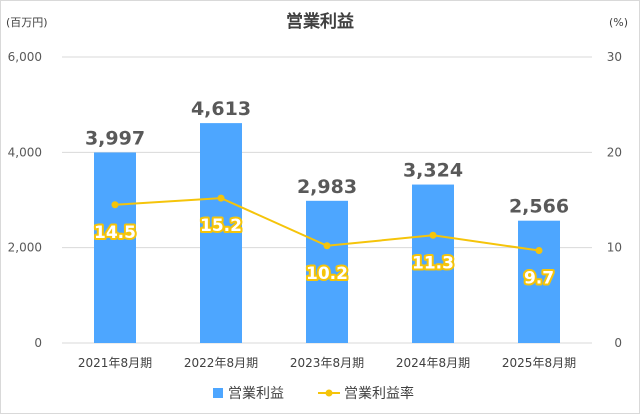 The image size is (640, 414). I want to click on right-axis: 0 10 20 30, so click(614, 200).